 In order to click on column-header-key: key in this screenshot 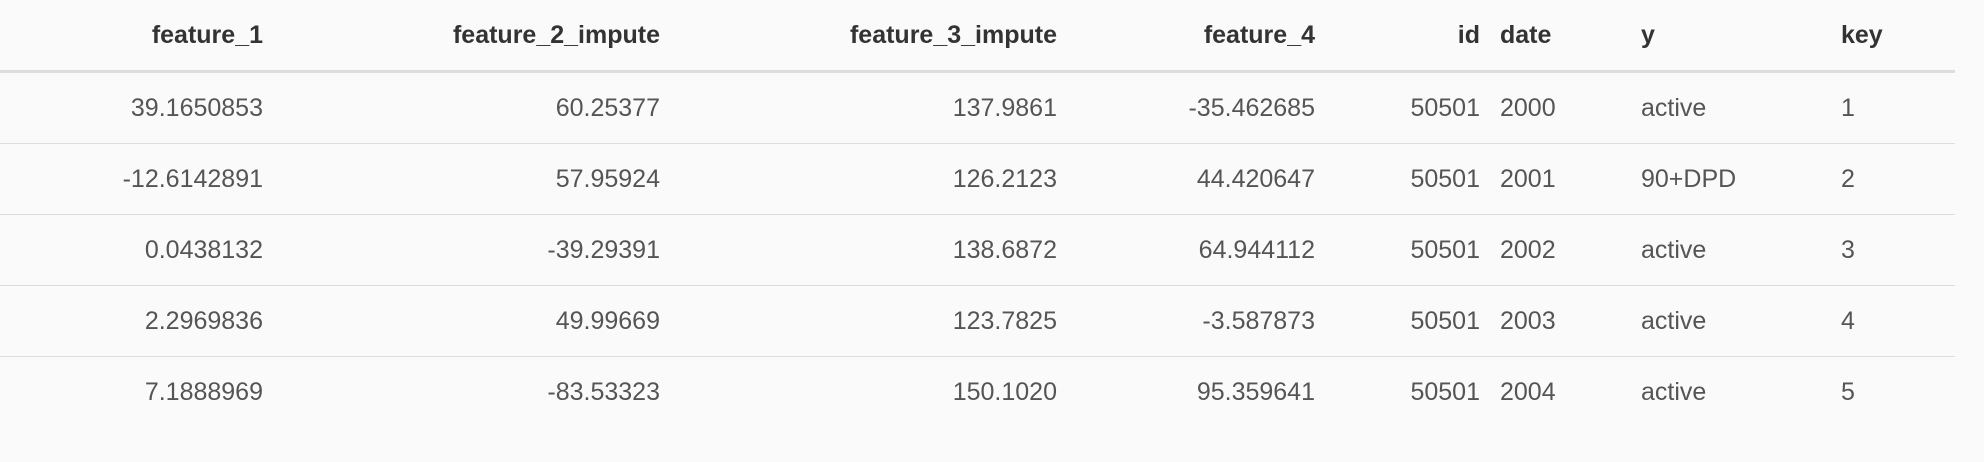, I will do `click(1898, 36)`.